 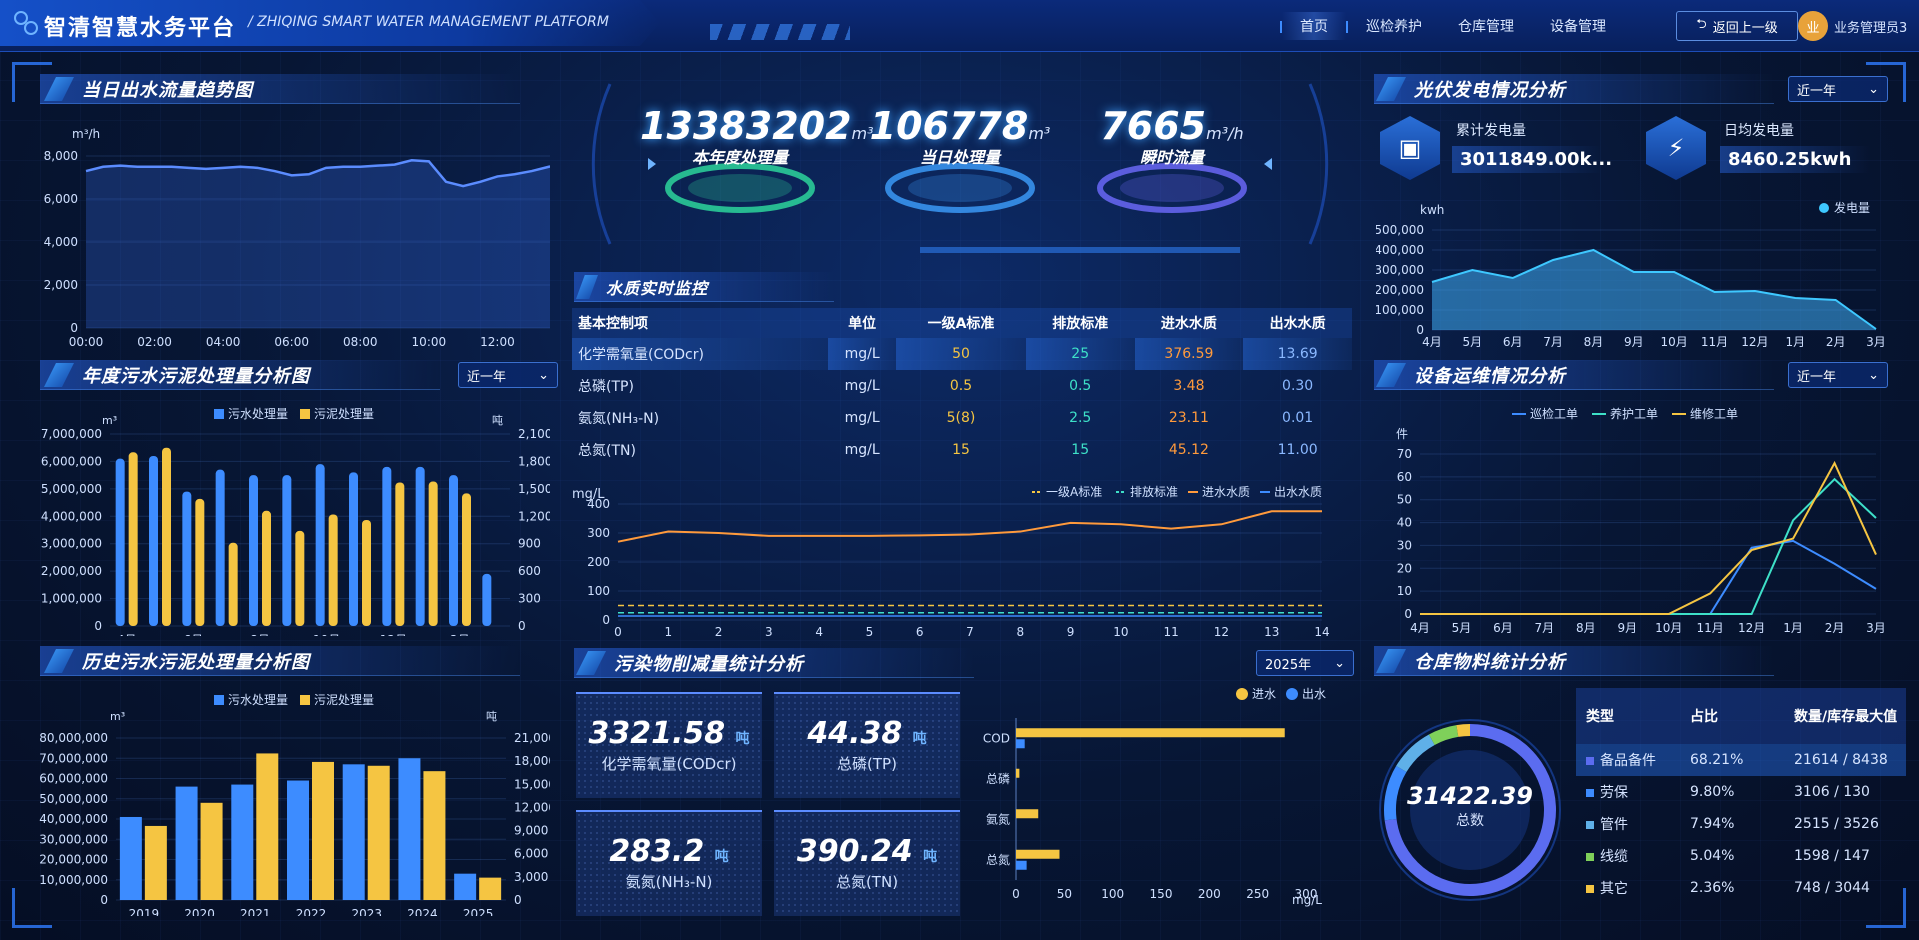 What do you see at coordinates (1741, 824) in the screenshot?
I see `table-row: 管件 7.94% 2515 / 3526` at bounding box center [1741, 824].